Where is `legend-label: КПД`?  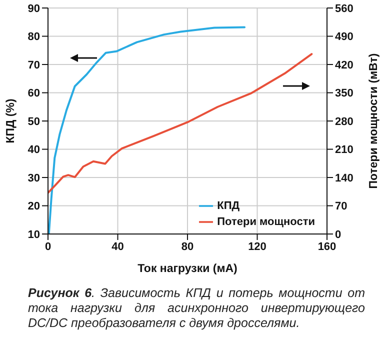
legend-label: КПД is located at coordinates (228, 206).